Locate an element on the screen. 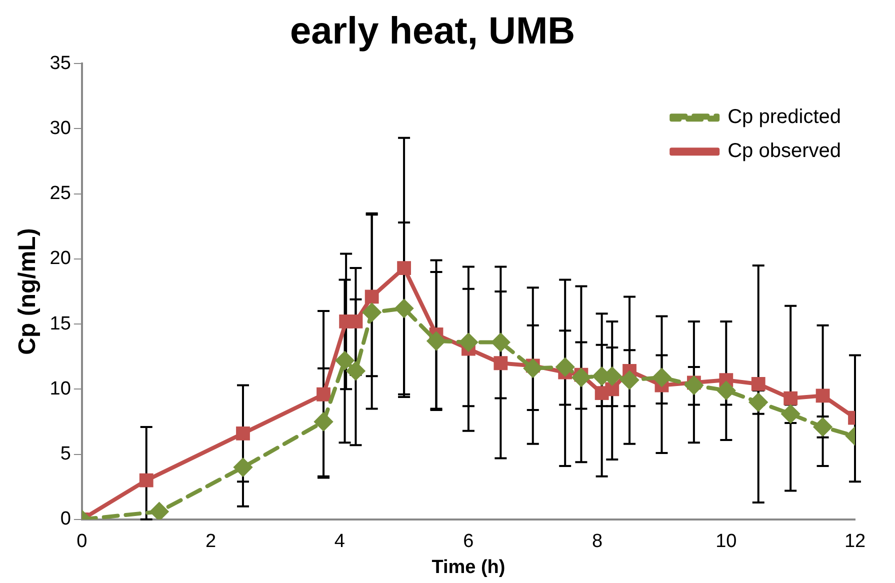  y-tick-label: 35 is located at coordinates (60, 63).